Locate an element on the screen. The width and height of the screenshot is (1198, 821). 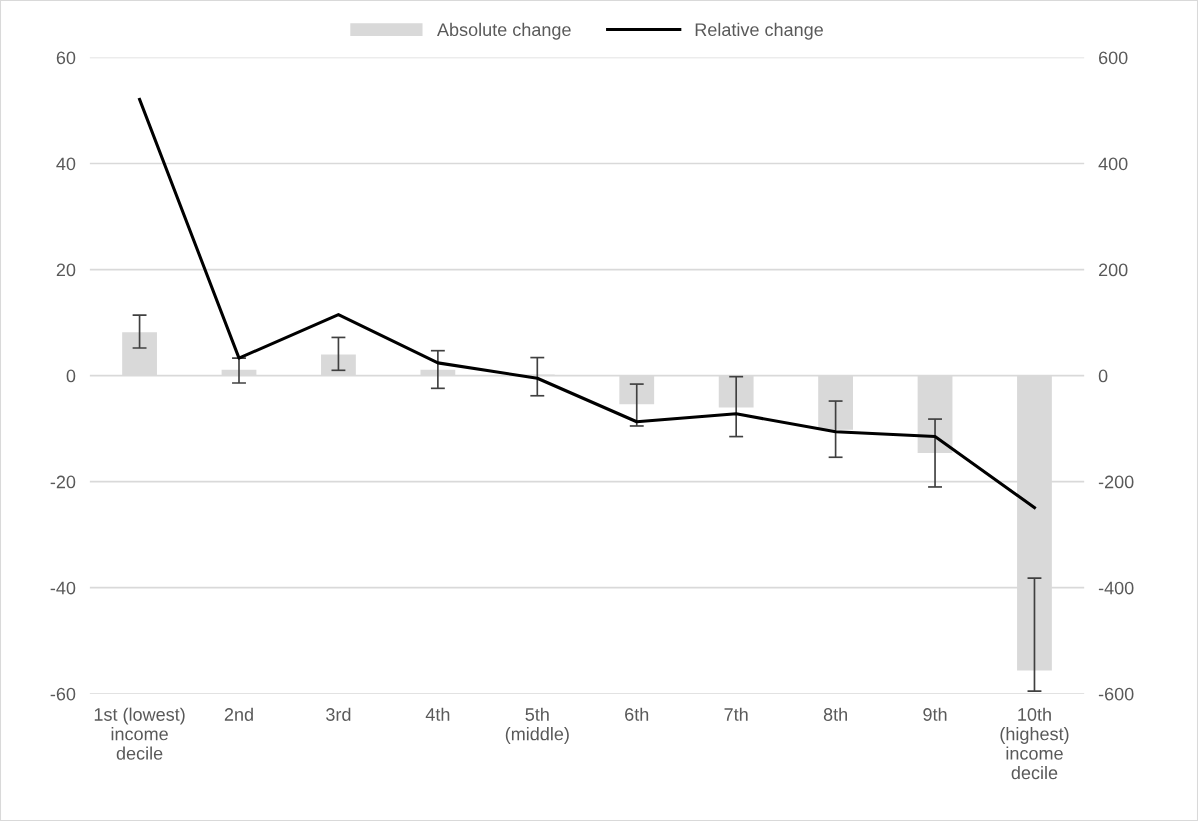
y2-tick-label: -400 is located at coordinates (1116, 588).